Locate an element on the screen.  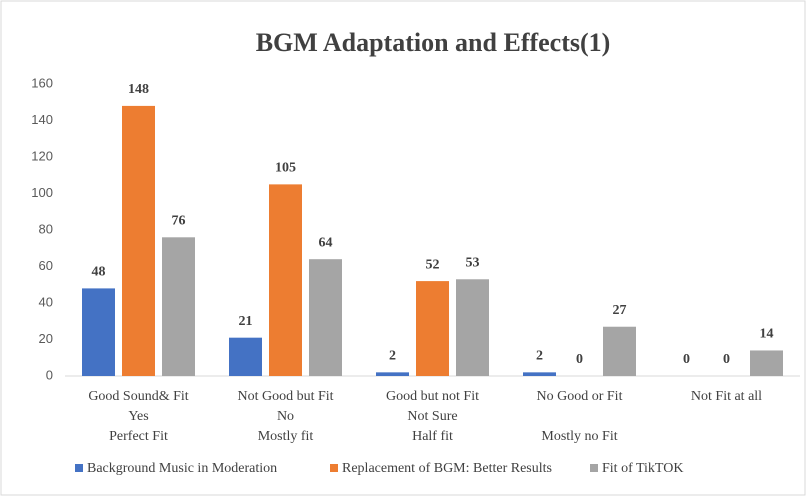
x-tick-label: No Good or Fit is located at coordinates (580, 396).